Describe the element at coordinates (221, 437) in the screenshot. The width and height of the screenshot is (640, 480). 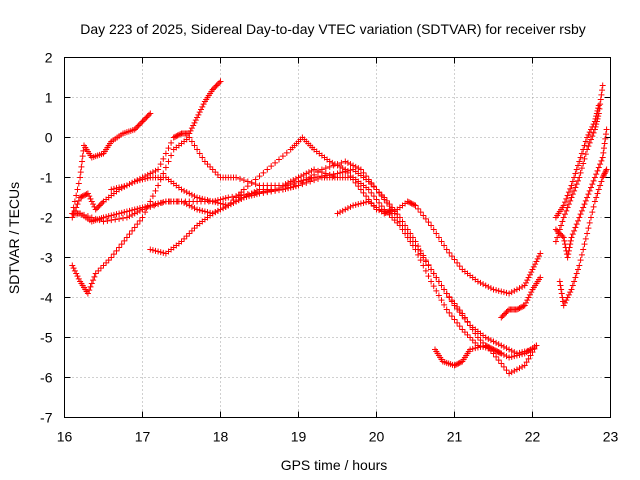
I see `x-tick-label: 18` at that location.